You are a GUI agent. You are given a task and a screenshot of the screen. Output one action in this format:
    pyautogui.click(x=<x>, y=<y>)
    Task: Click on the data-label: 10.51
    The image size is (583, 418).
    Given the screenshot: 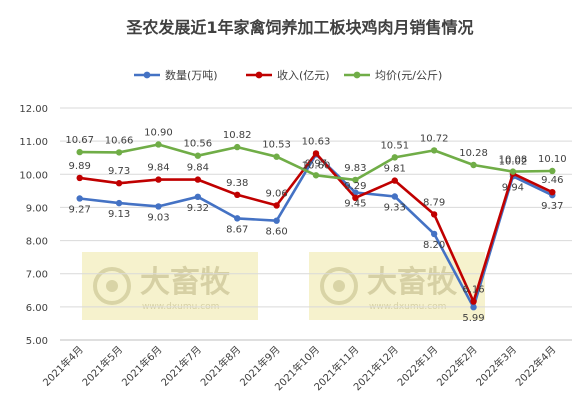 What is the action you would take?
    pyautogui.click(x=394, y=145)
    